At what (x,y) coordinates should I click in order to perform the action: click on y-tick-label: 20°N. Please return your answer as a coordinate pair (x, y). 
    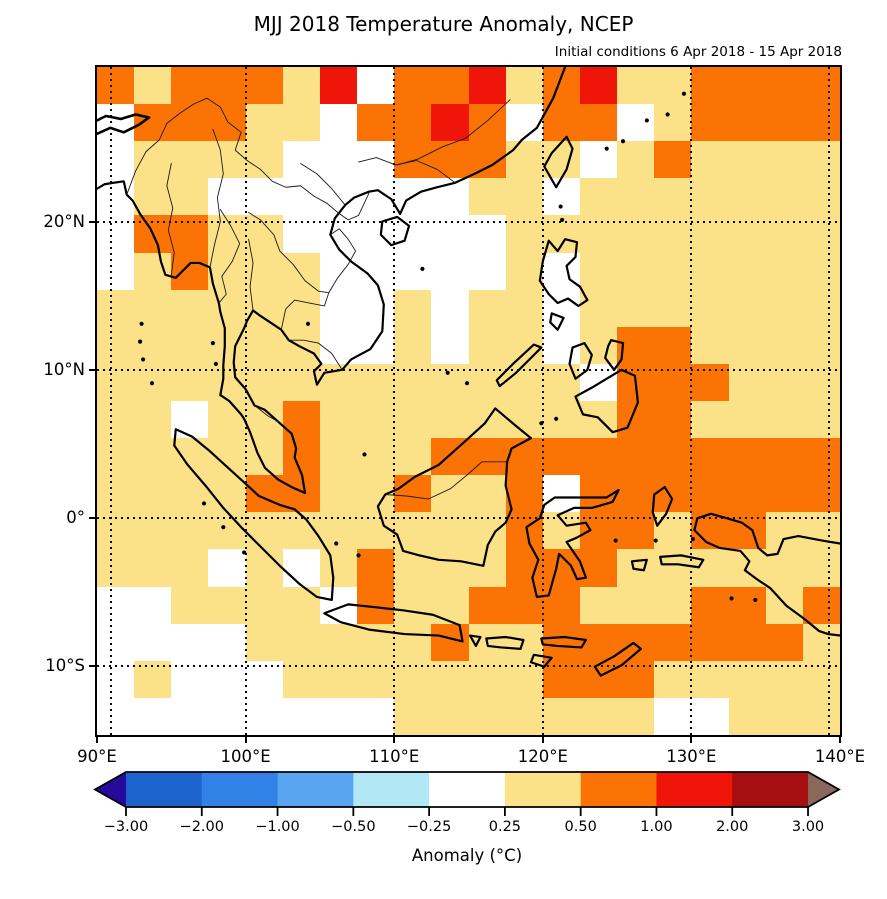
    Looking at the image, I should click on (64, 221).